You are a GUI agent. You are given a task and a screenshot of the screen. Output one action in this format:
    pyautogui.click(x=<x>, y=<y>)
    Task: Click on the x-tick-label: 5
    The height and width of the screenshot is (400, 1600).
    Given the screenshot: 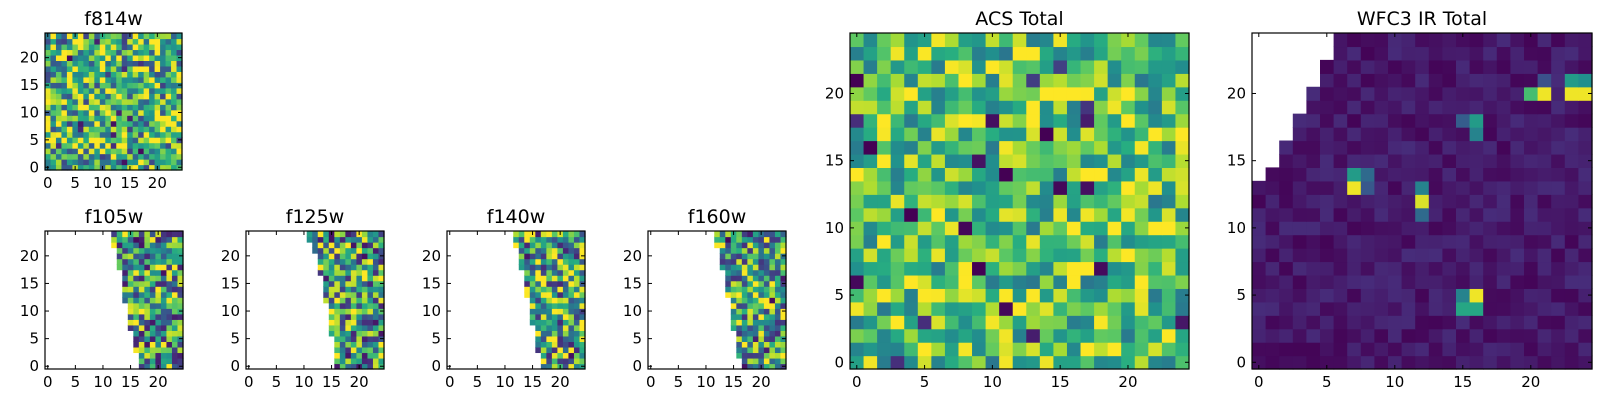 What is the action you would take?
    pyautogui.click(x=679, y=382)
    